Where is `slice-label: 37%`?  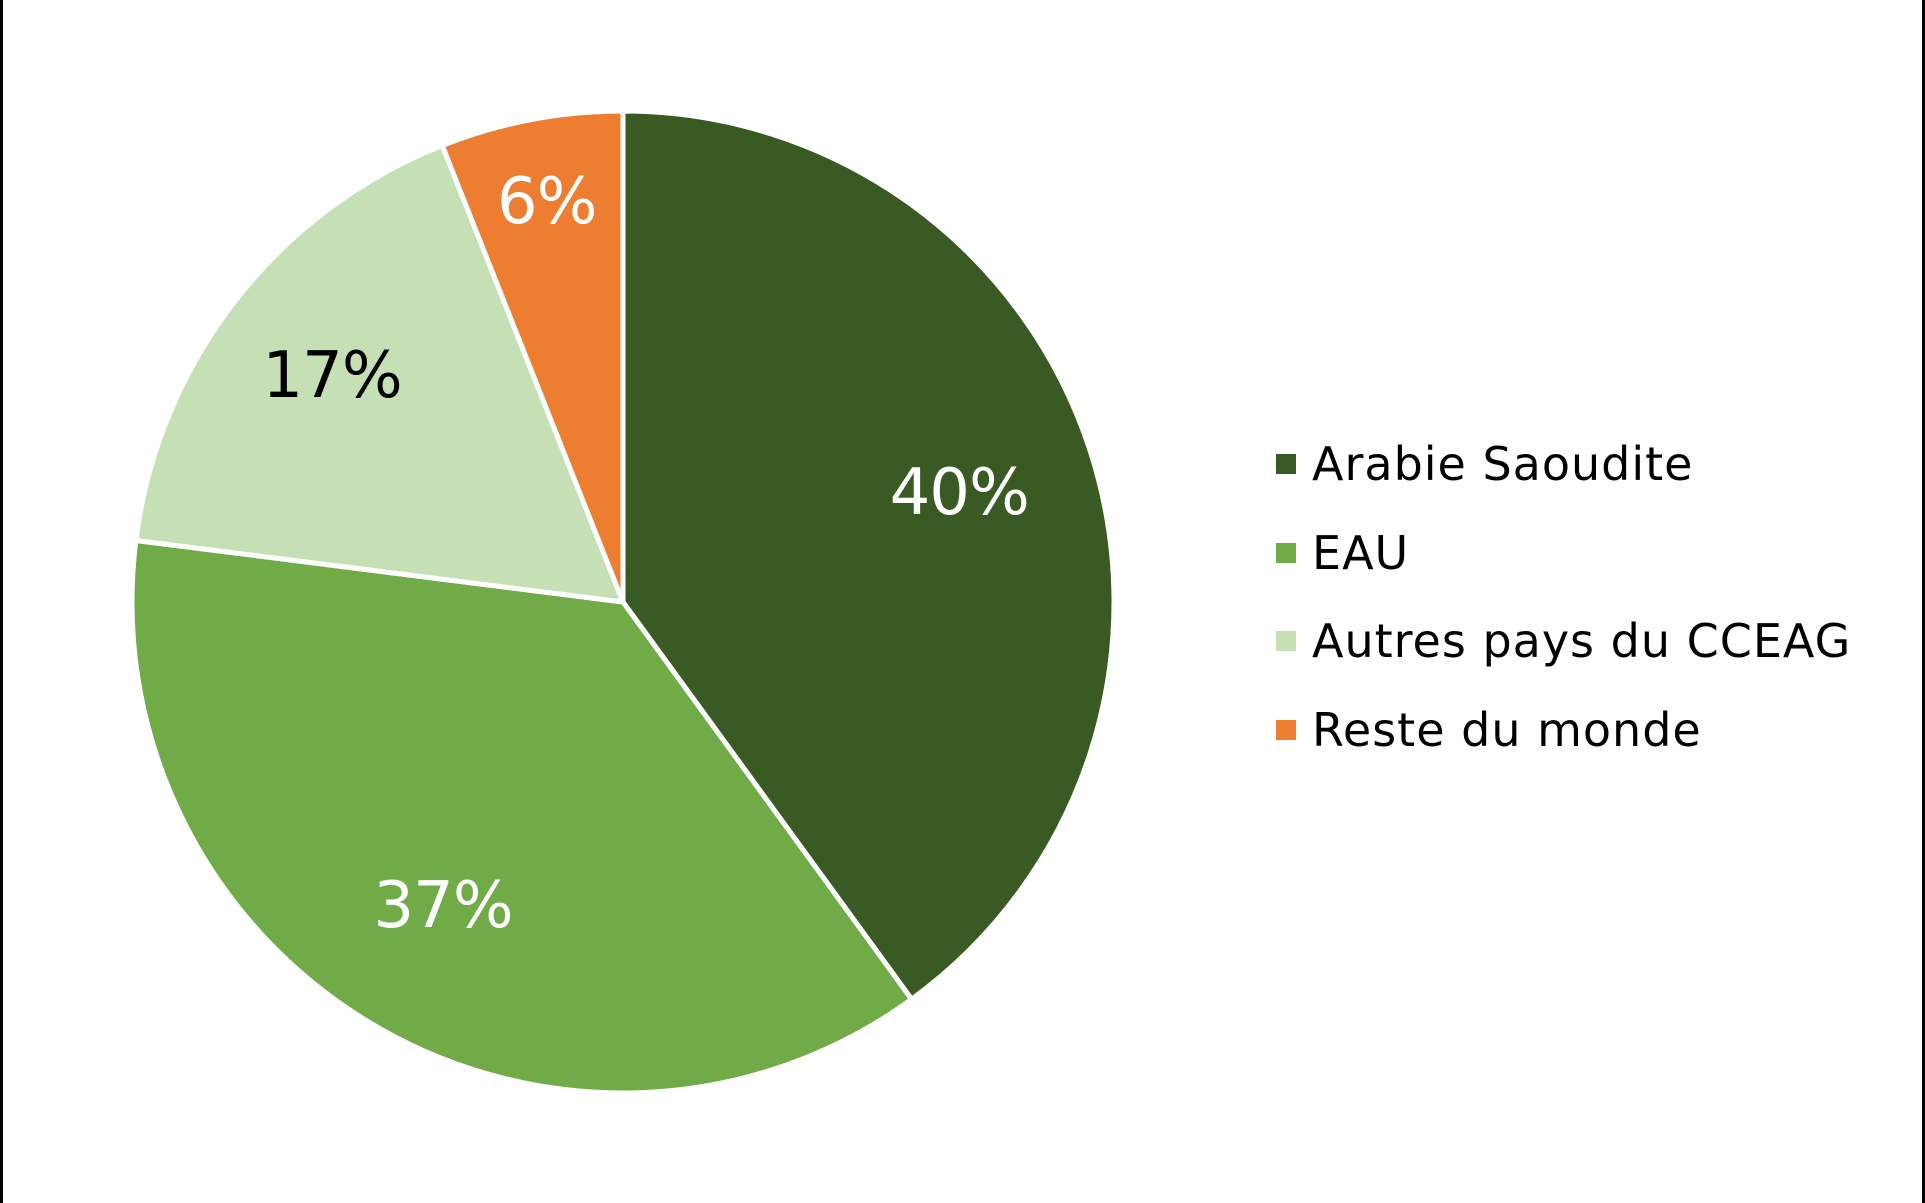
slice-label: 37% is located at coordinates (443, 906).